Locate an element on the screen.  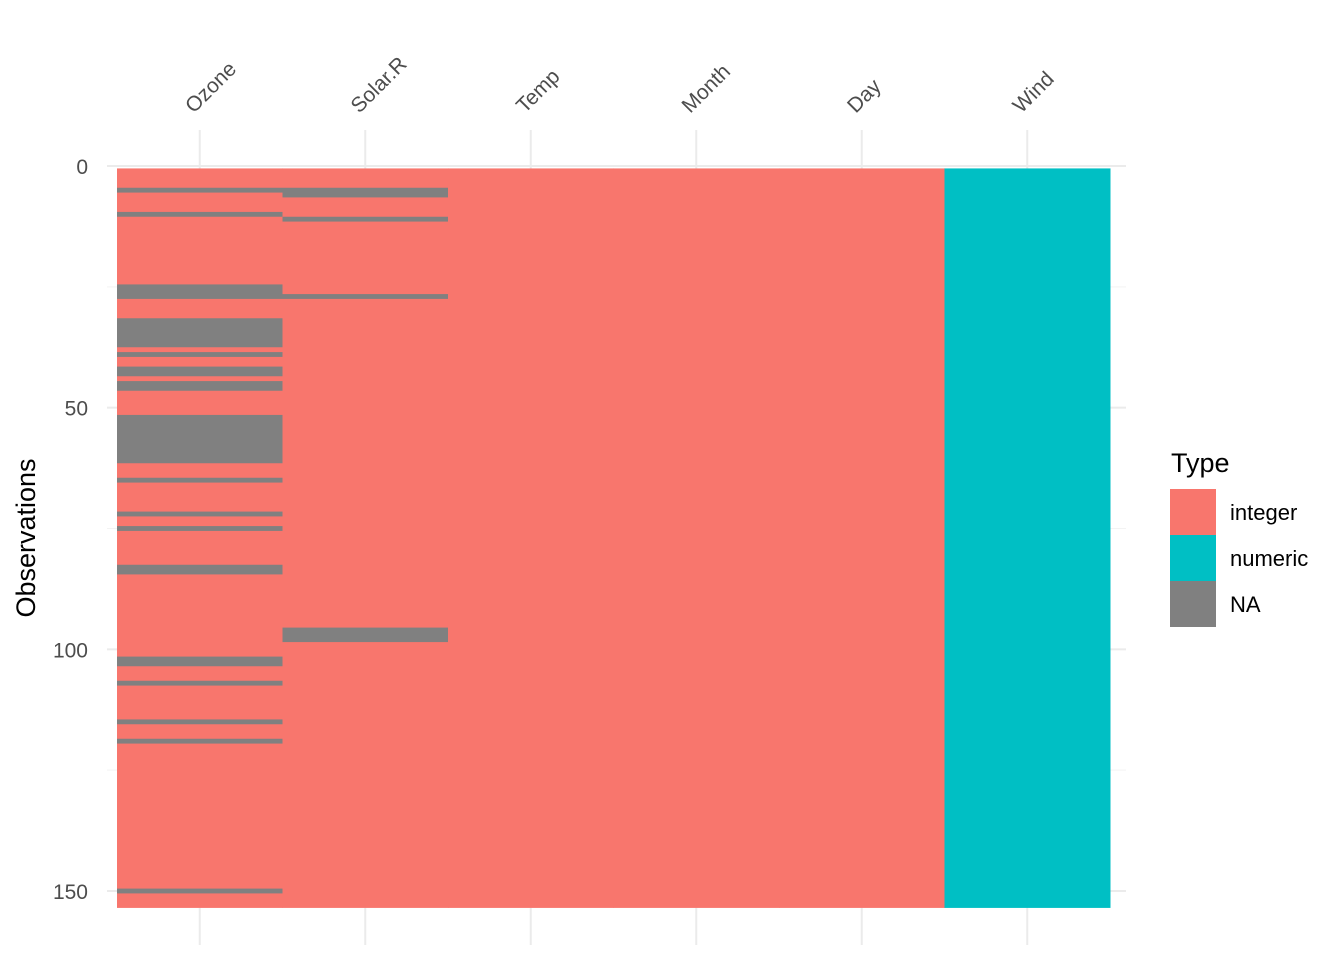
x-tick-label: Day is located at coordinates (864, 96).